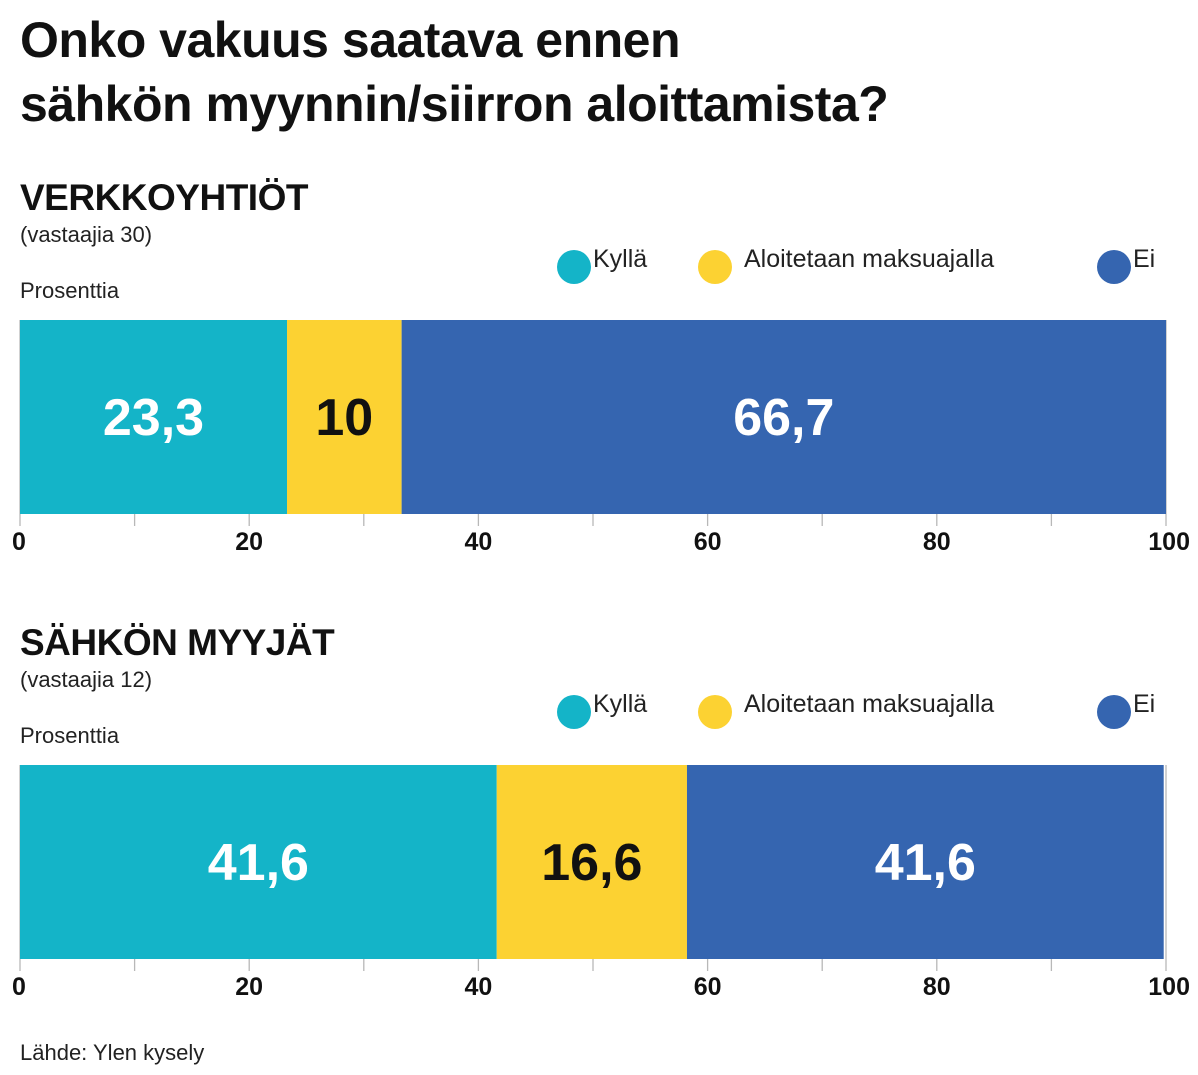 This screenshot has height=1075, width=1198. I want to click on data-label-ei: 66,7, so click(783, 418).